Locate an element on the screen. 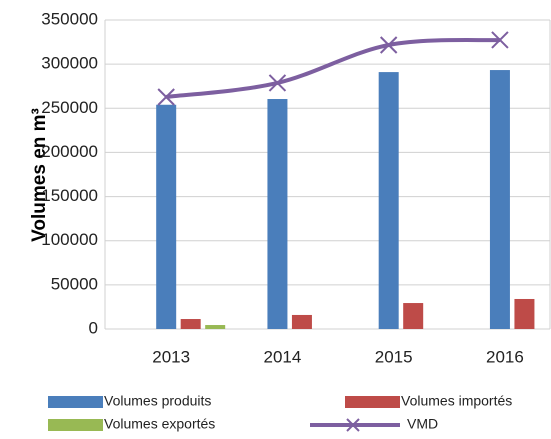 The height and width of the screenshot is (439, 551). y-tick-label: 150000 is located at coordinates (69, 195).